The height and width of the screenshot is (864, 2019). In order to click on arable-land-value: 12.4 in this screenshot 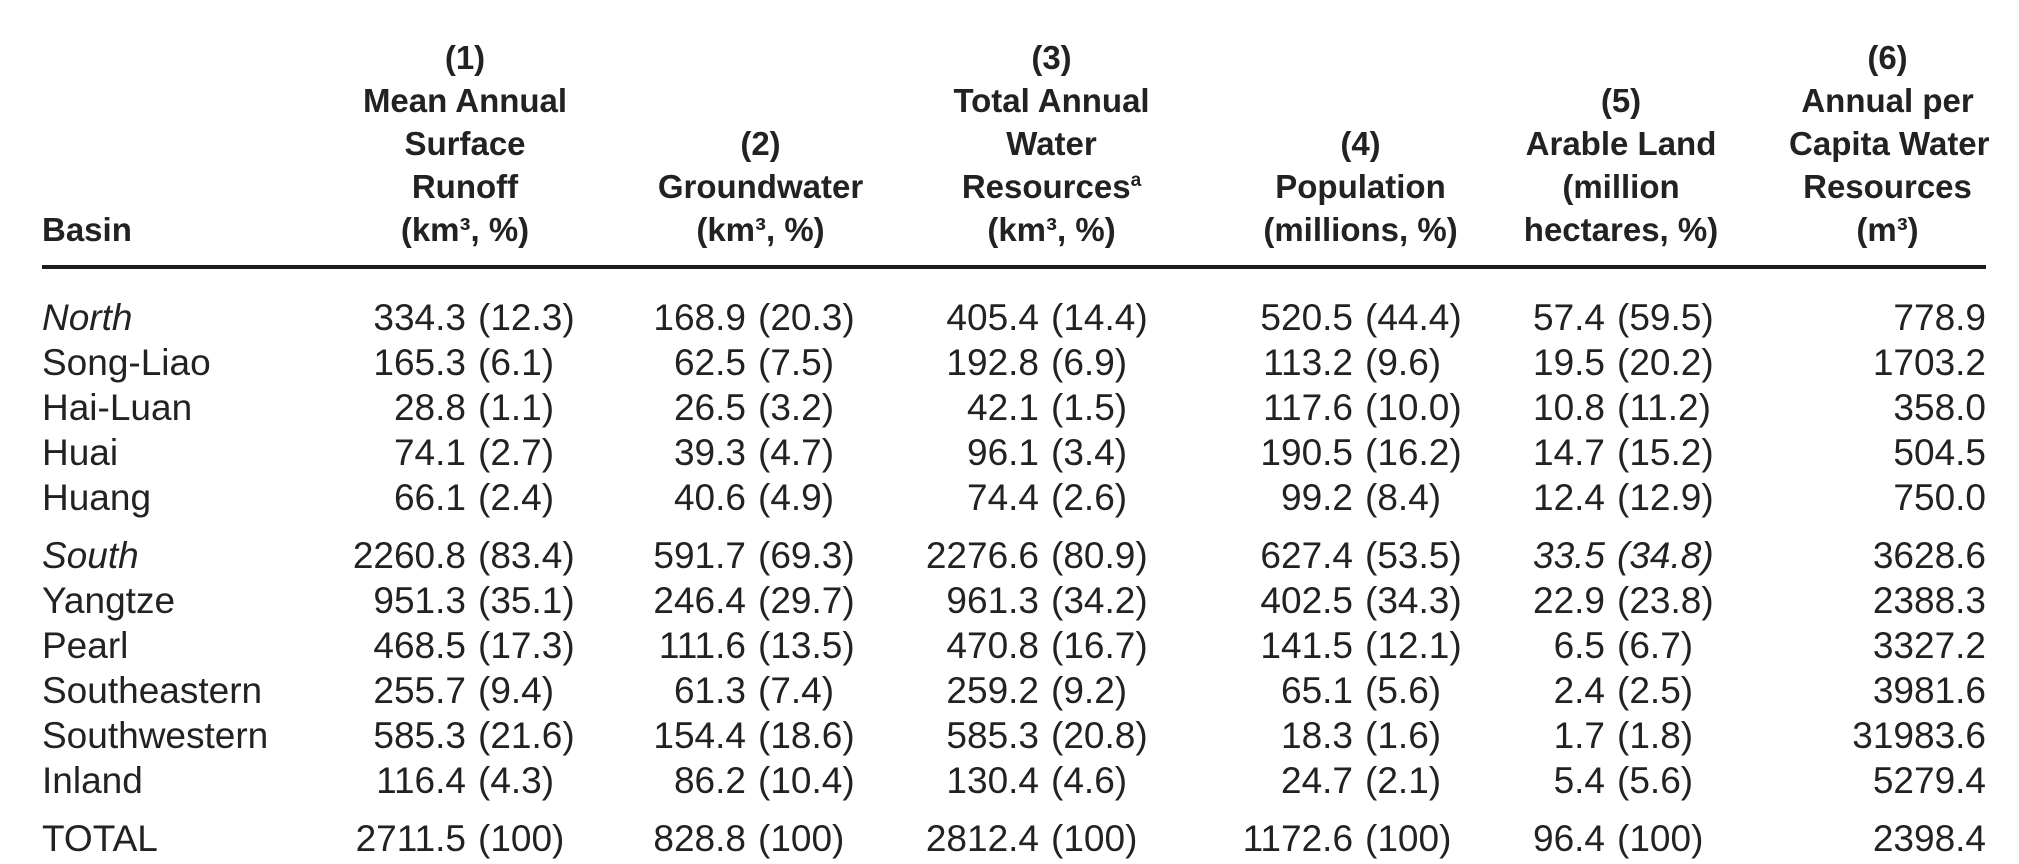, I will do `click(1569, 497)`.